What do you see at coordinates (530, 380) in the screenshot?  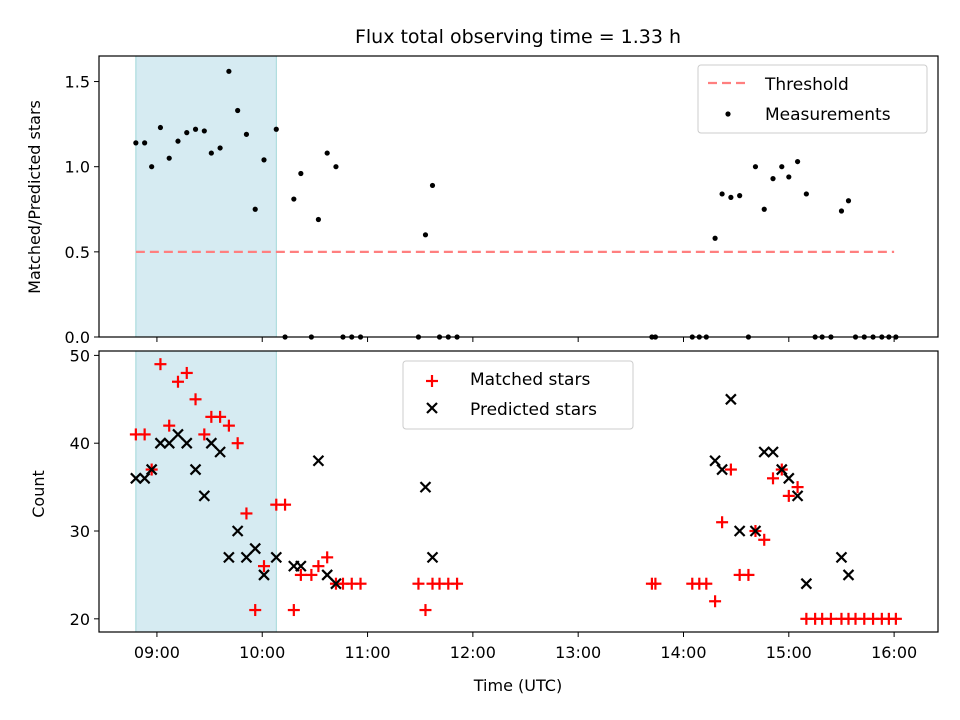 I see `legend-matched-label: Matched stars` at bounding box center [530, 380].